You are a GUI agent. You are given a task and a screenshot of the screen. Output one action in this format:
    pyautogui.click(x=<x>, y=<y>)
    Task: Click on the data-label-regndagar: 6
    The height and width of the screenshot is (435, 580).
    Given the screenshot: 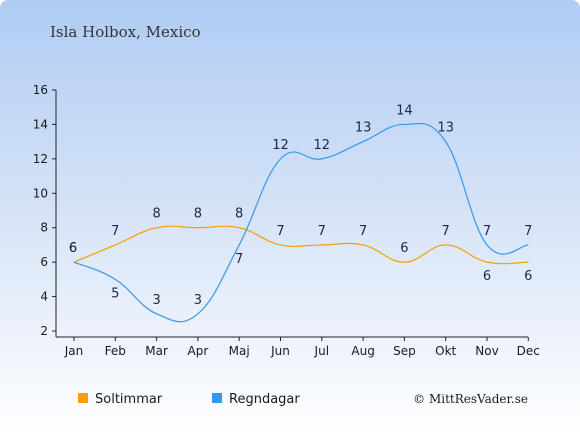 What is the action you would take?
    pyautogui.click(x=73, y=248)
    